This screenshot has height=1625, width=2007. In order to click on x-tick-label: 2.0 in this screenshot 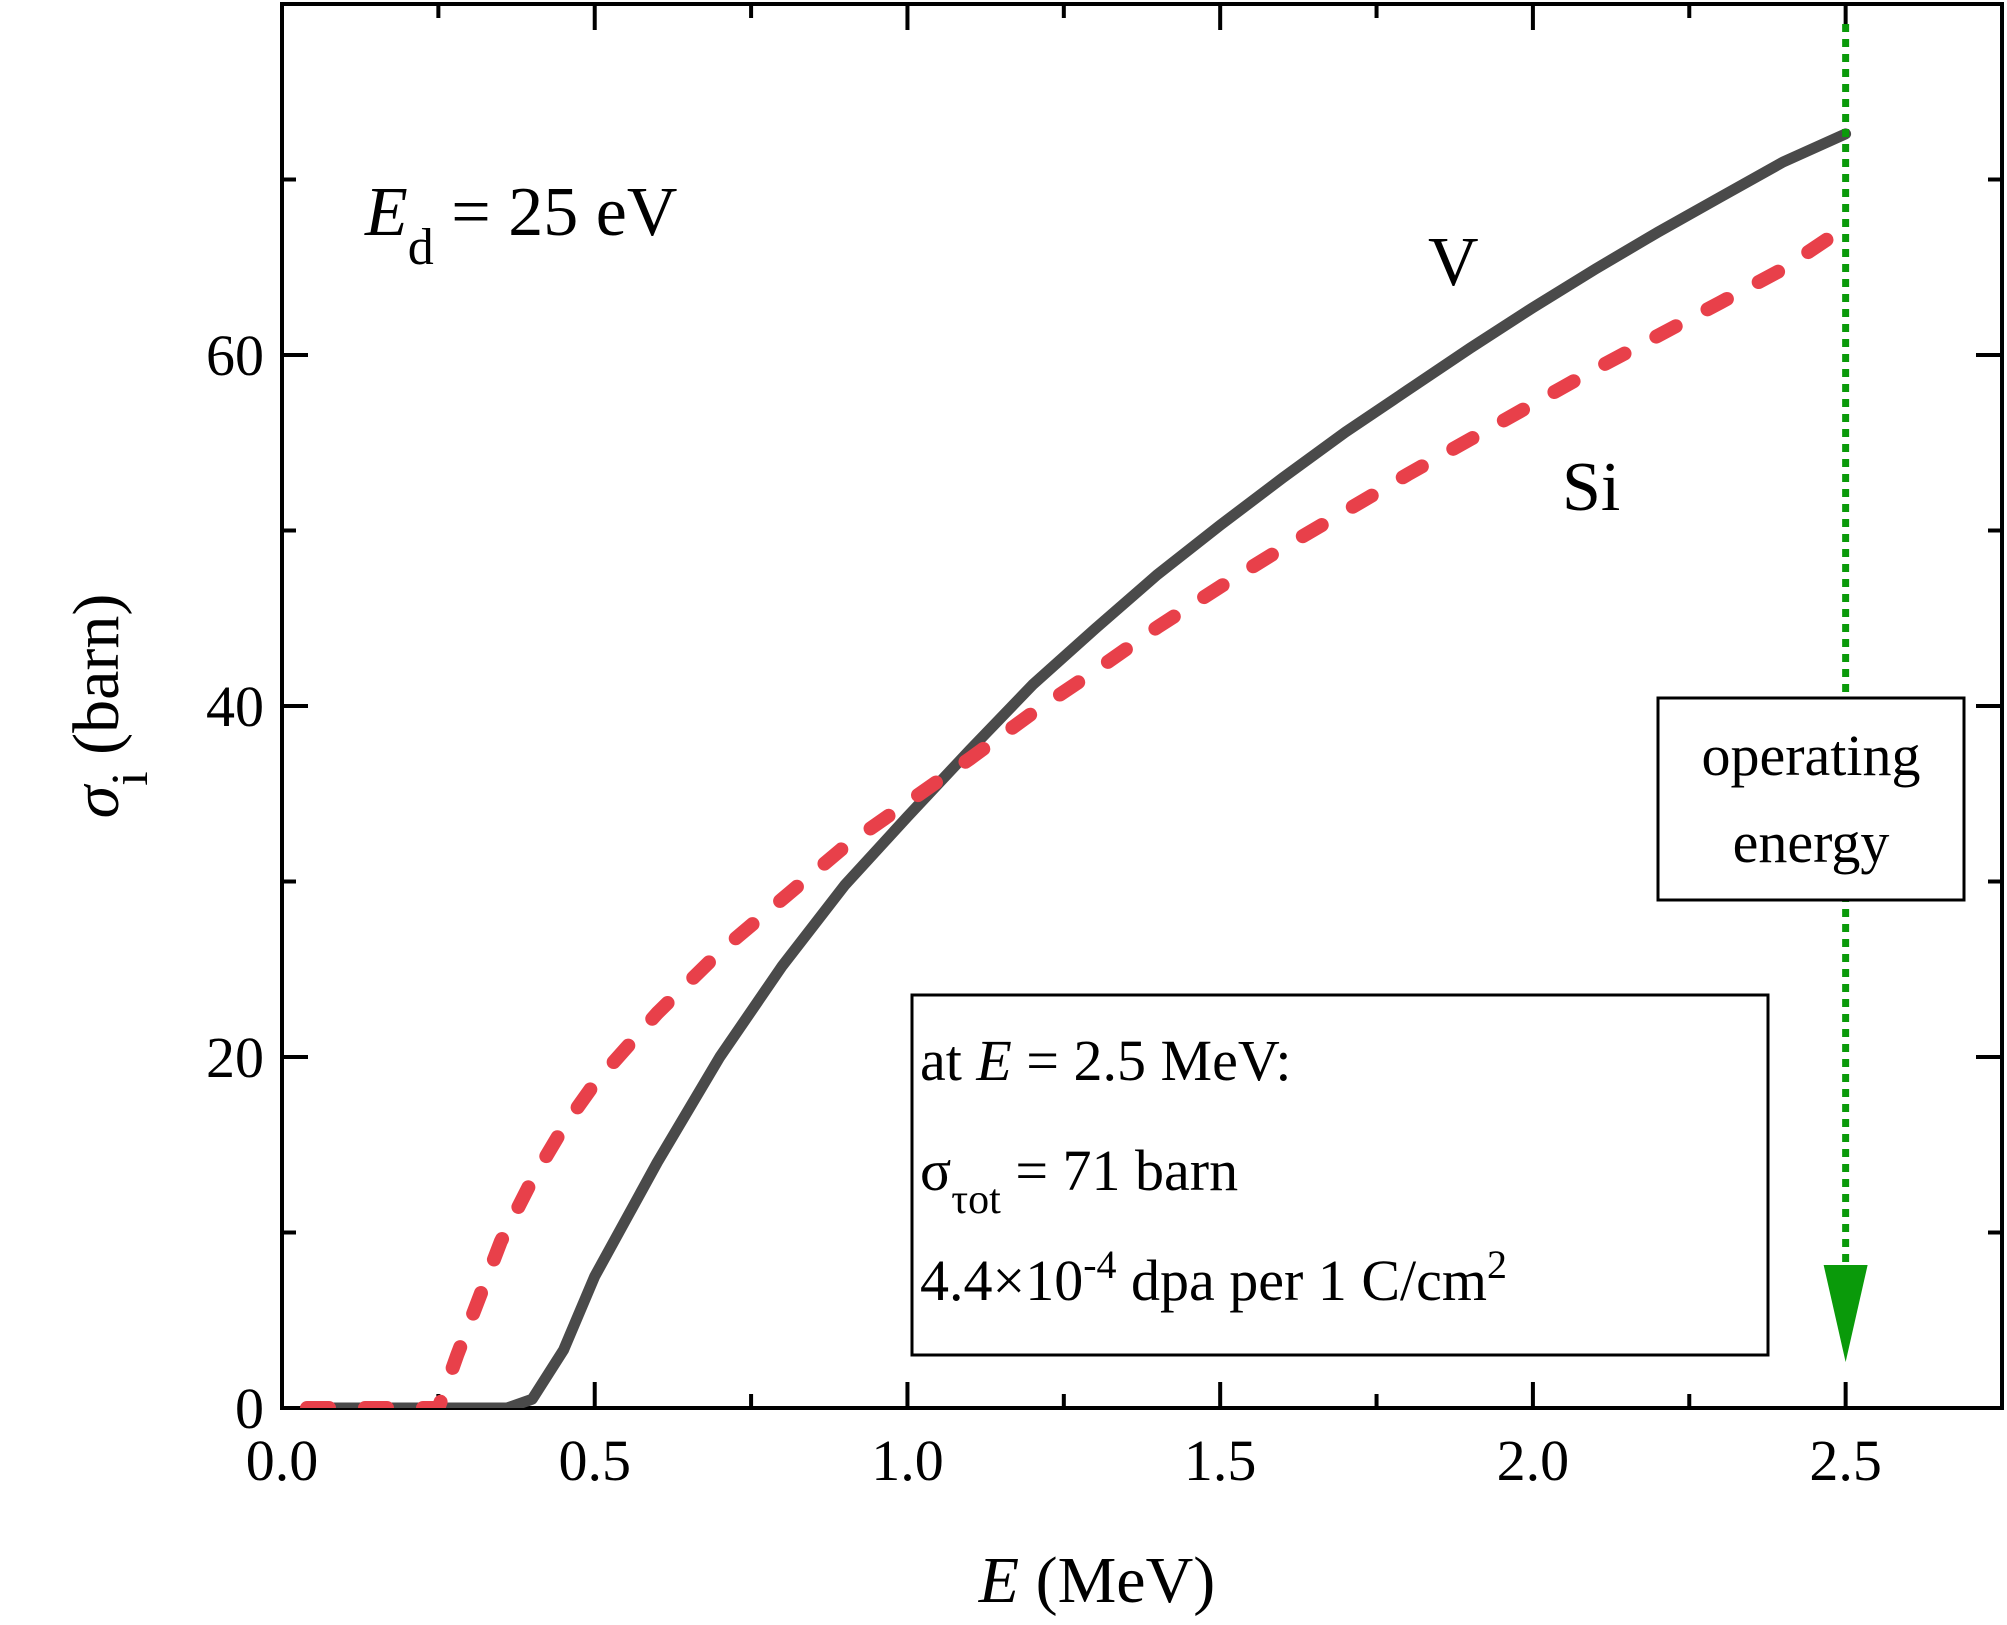, I will do `click(1533, 1460)`.